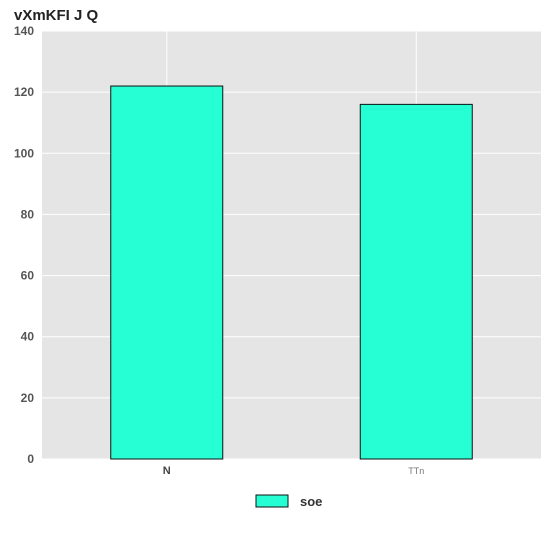 This screenshot has width=552, height=552. Describe the element at coordinates (167, 471) in the screenshot. I see `x-tick-label-0: N` at that location.